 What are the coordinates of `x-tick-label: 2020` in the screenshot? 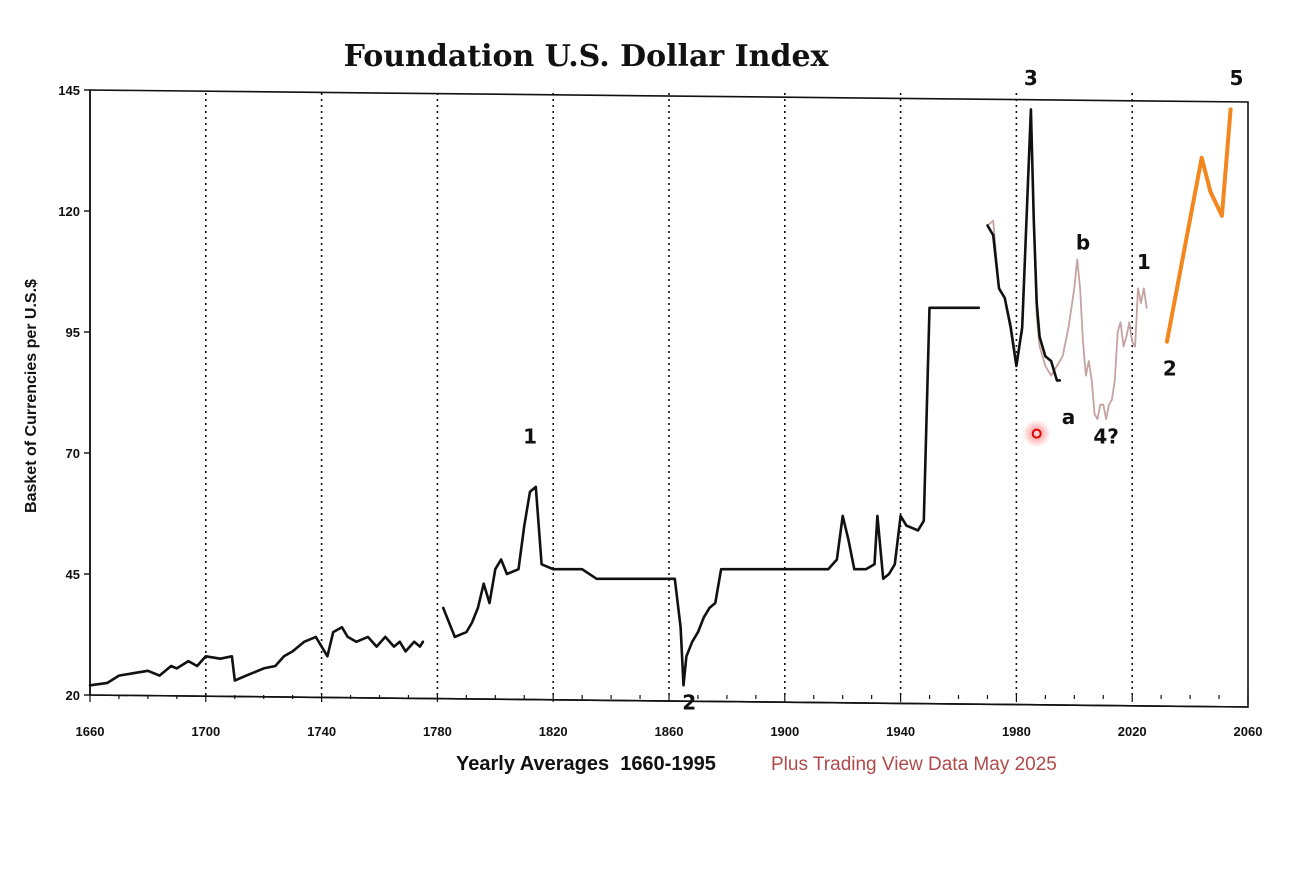 It's located at (1132, 731).